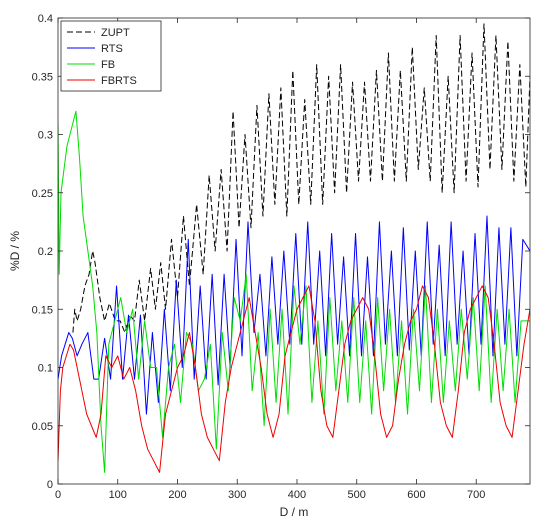 This screenshot has height=525, width=550. Describe the element at coordinates (42, 194) in the screenshot. I see `y-tick-label: 0.25` at that location.